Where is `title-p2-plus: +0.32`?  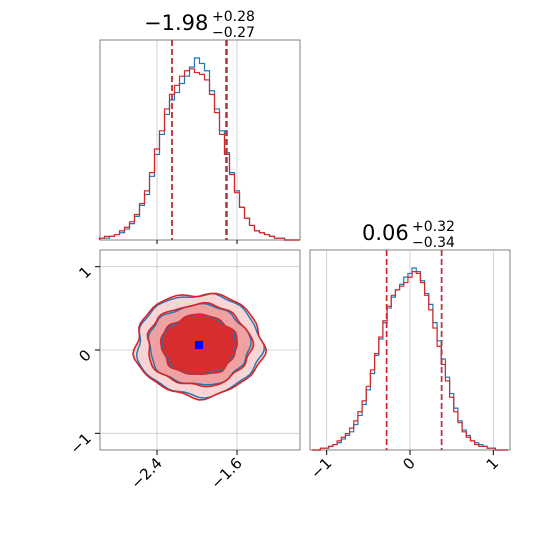 title-p2-plus: +0.32 is located at coordinates (433, 227).